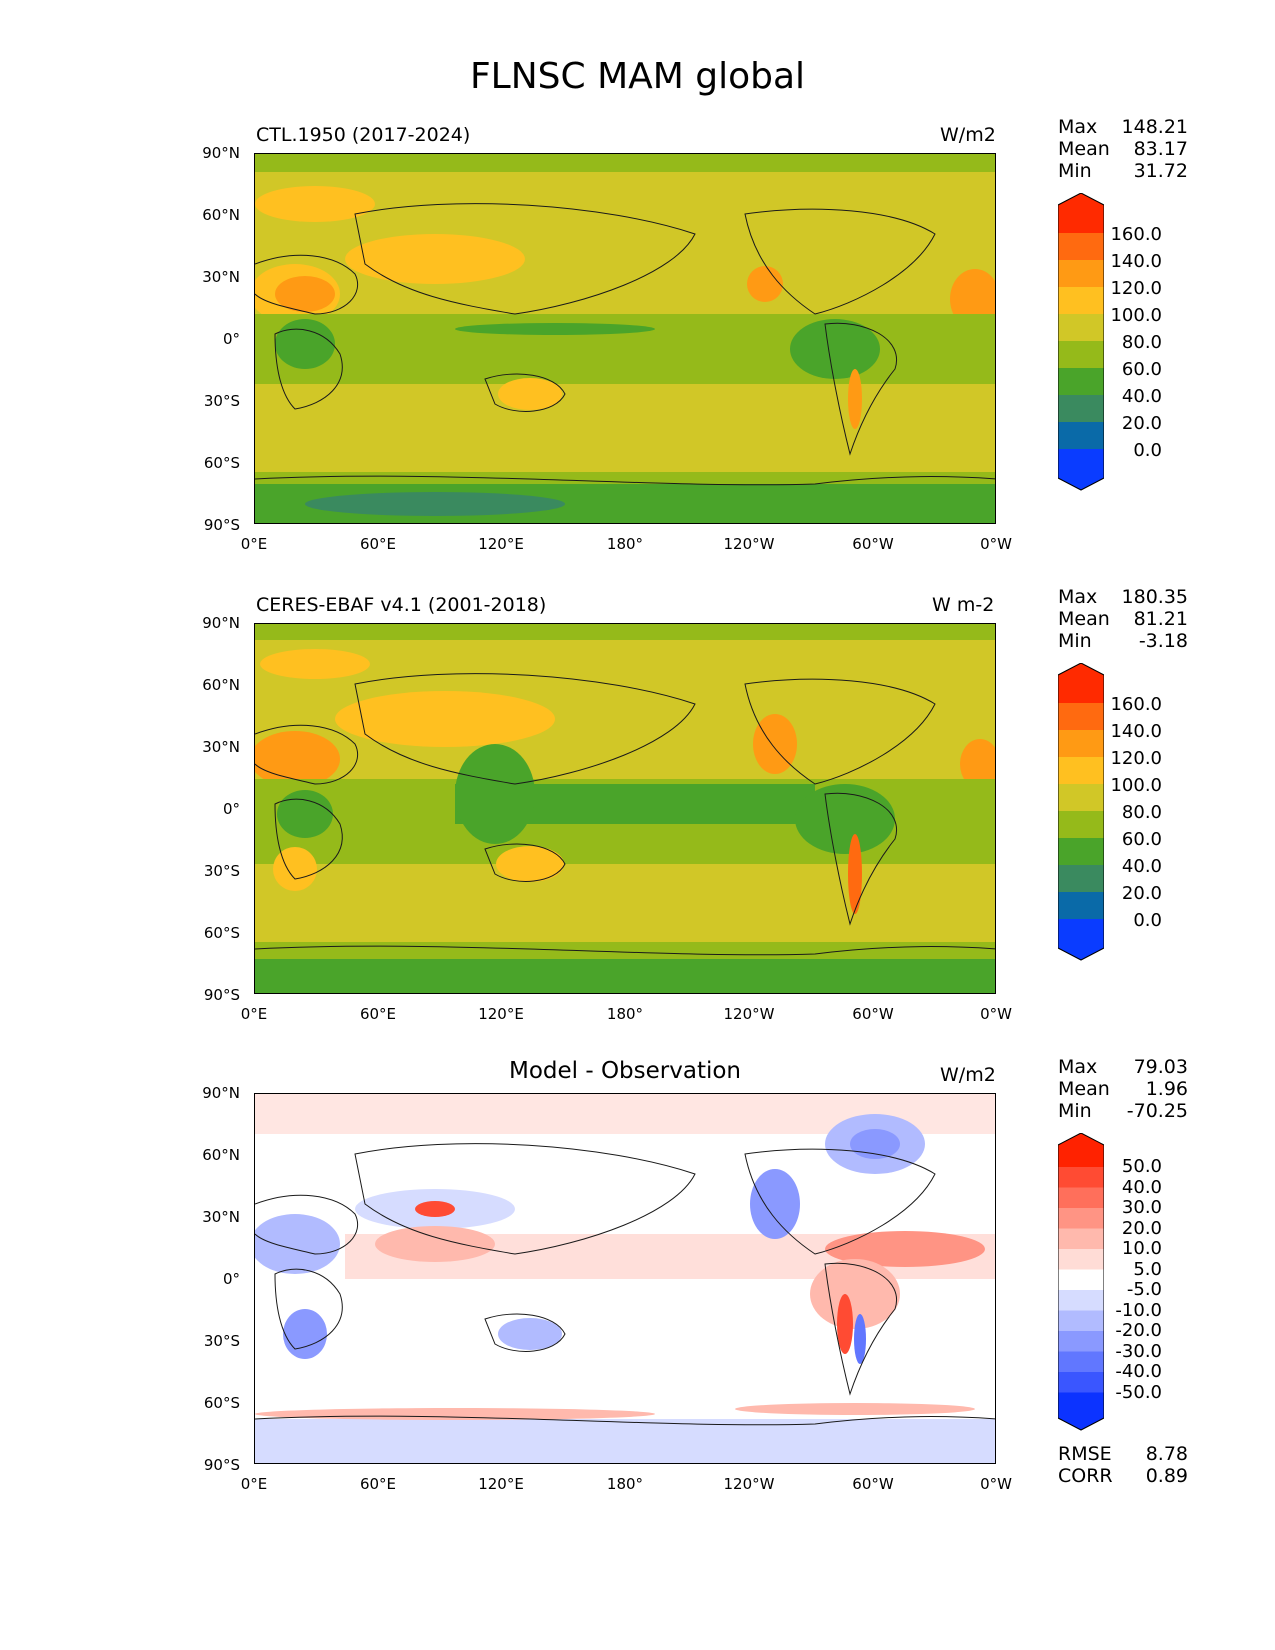 This screenshot has height=1650, width=1275. I want to click on colorbar-label: -20.0, so click(1138, 1330).